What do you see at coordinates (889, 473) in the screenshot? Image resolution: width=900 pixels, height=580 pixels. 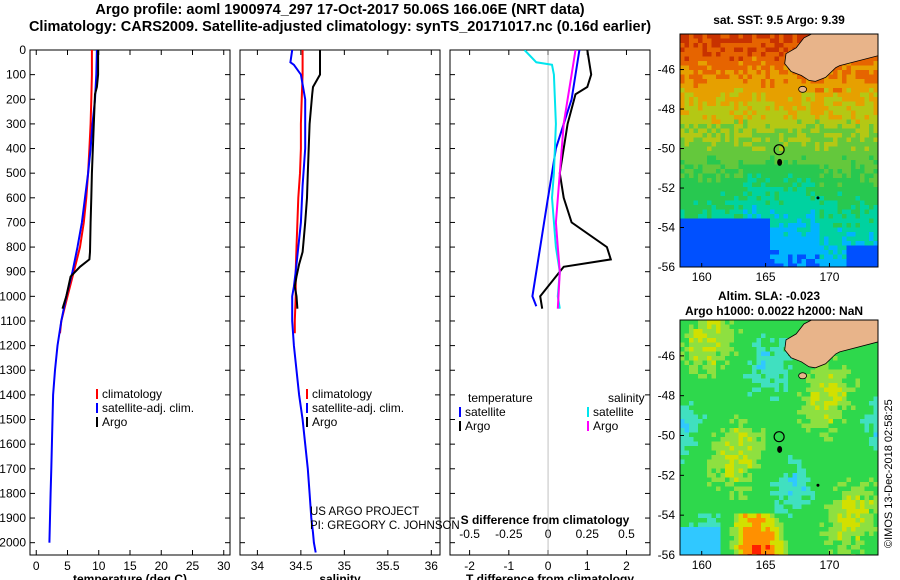 I see `imos-watermark: ©IMOS 13-Dec-2018 02:58:25` at bounding box center [889, 473].